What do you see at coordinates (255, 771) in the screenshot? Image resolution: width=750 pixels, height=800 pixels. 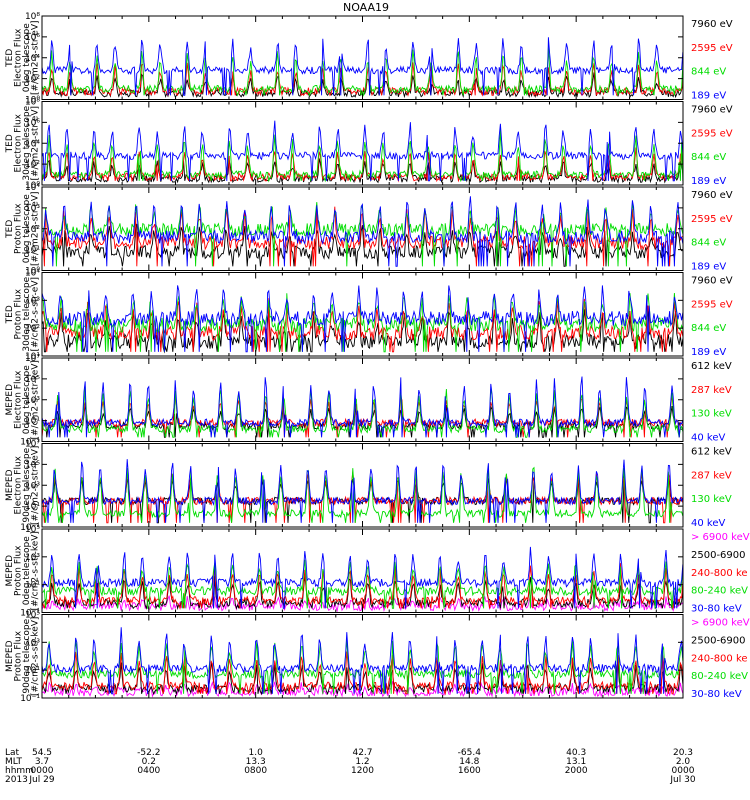 I see `x-tick-label: 0800` at bounding box center [255, 771].